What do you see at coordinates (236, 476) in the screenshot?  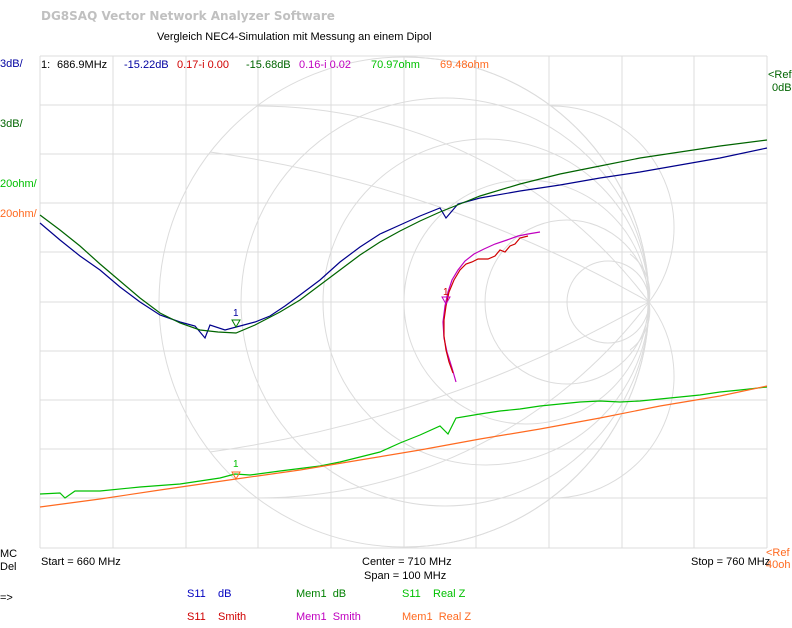 I see `marker-1-realz-triangle` at bounding box center [236, 476].